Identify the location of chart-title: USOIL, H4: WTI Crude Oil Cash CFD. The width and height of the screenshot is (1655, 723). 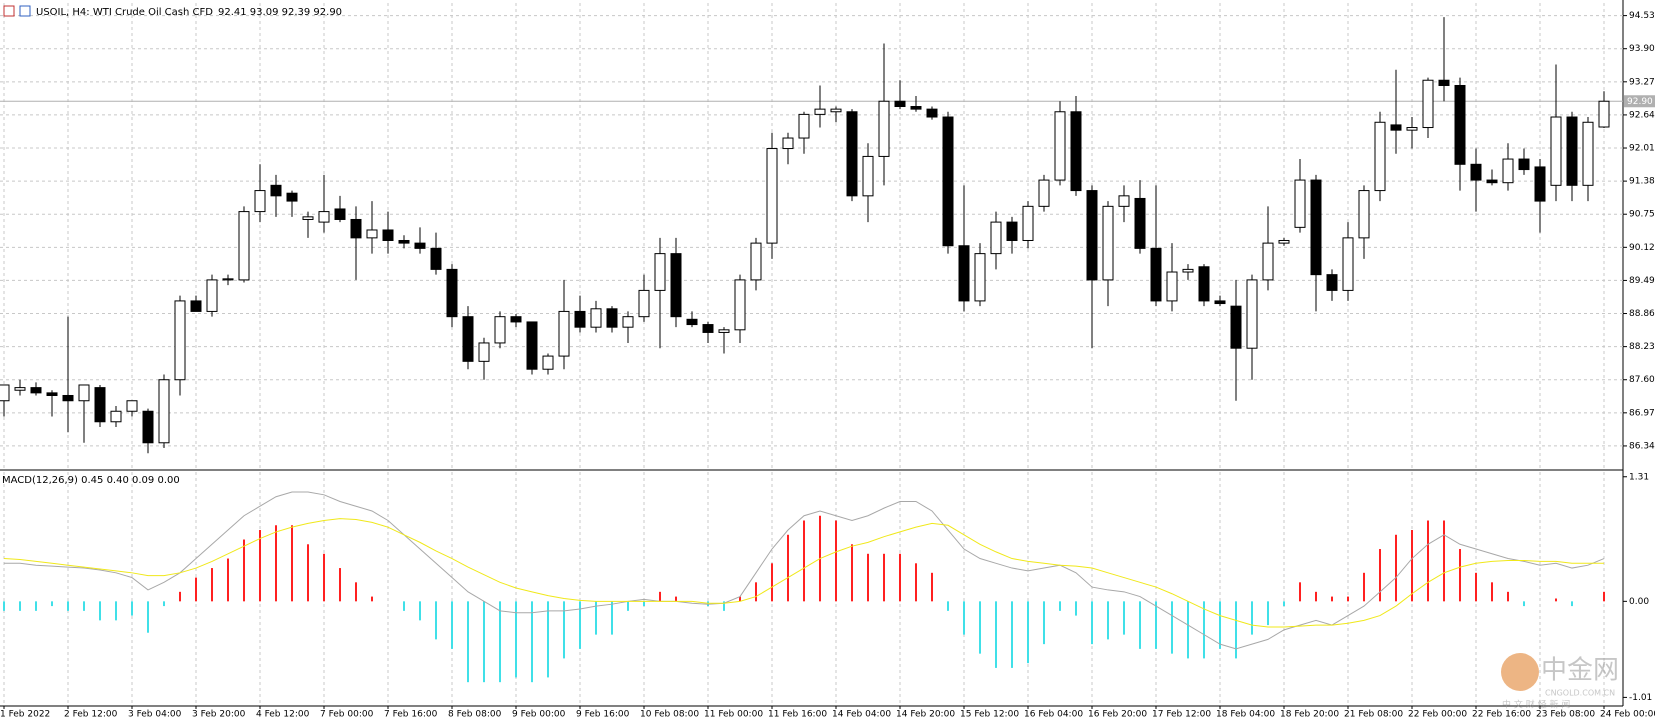
(124, 12).